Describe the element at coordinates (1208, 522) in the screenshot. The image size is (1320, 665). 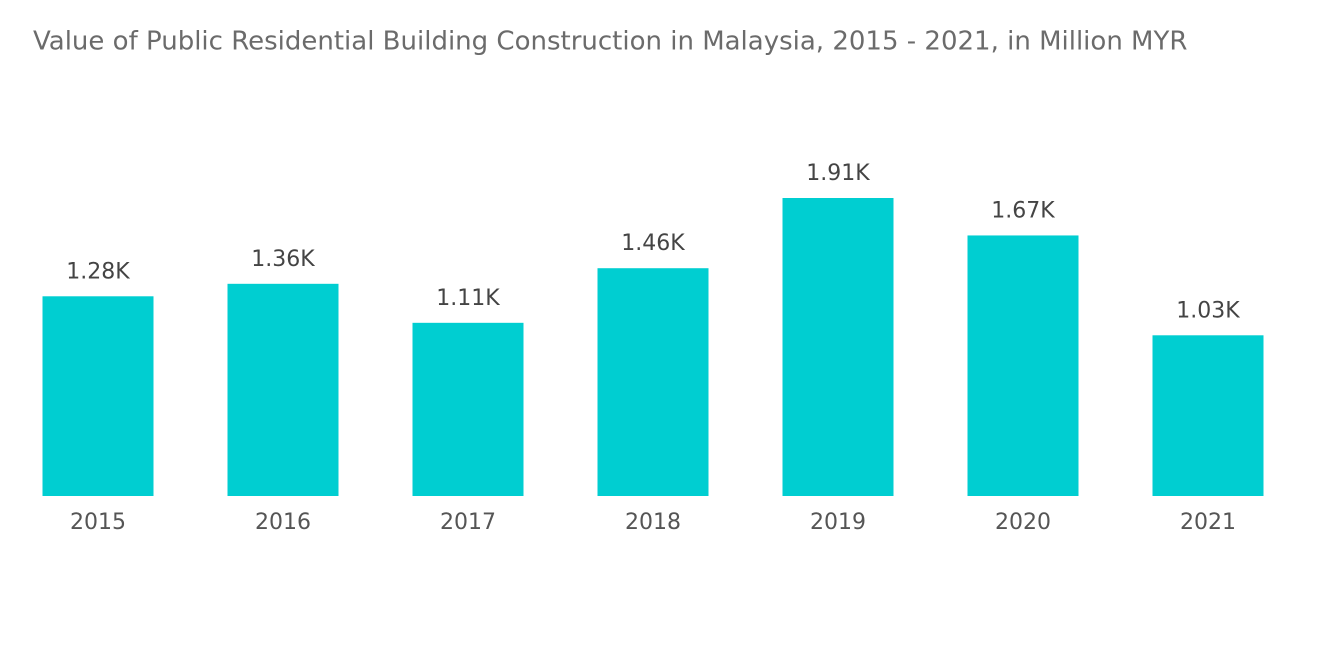
I see `x-tick-label: 2021` at that location.